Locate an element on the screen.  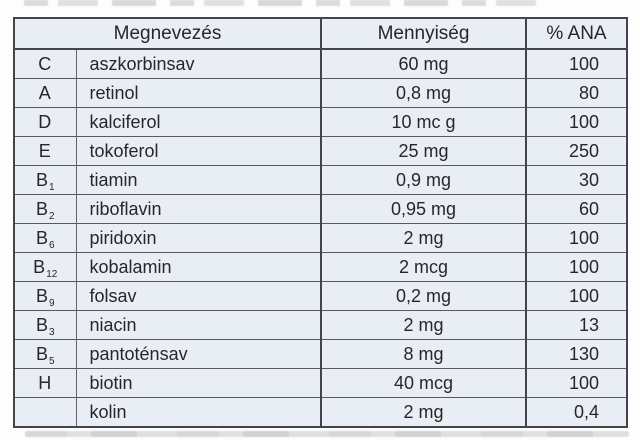
vitamin-name-cell: biotin is located at coordinates (199, 383).